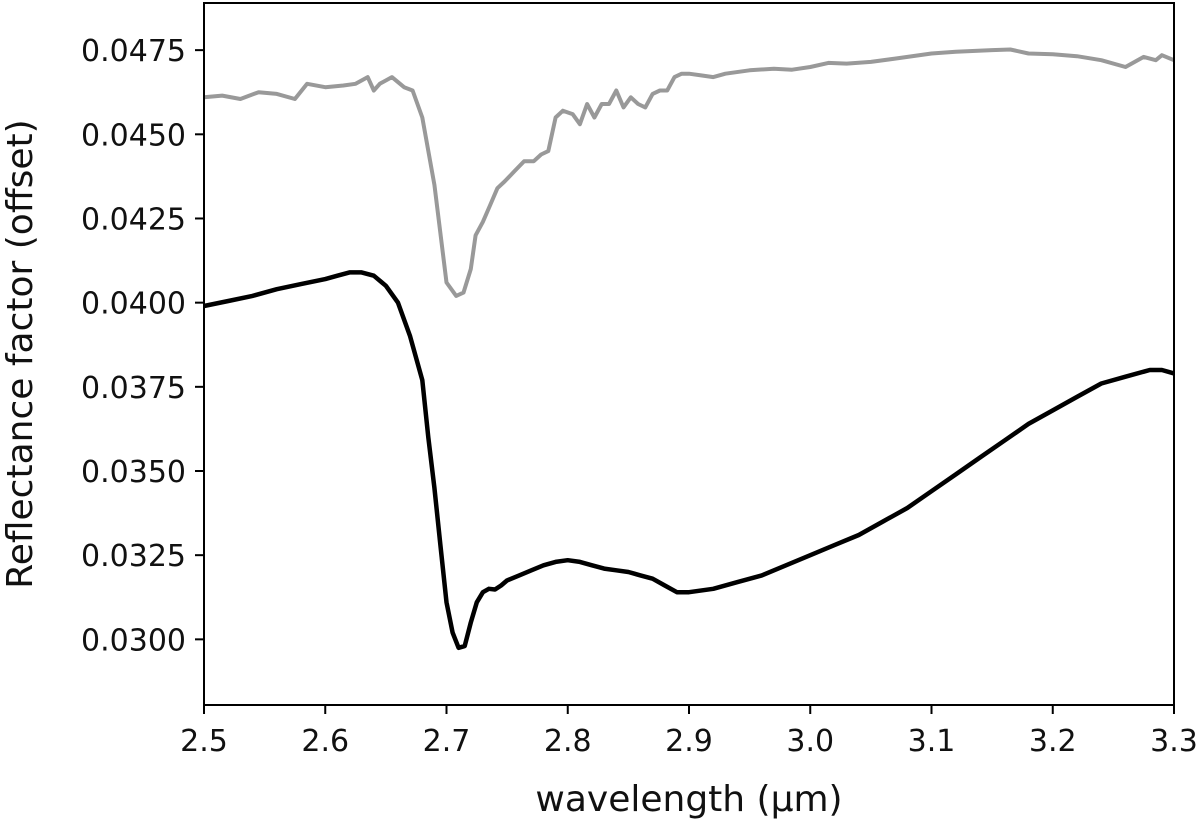 The height and width of the screenshot is (822, 1200). What do you see at coordinates (133, 472) in the screenshot?
I see `y-tick-label: 0.0350` at bounding box center [133, 472].